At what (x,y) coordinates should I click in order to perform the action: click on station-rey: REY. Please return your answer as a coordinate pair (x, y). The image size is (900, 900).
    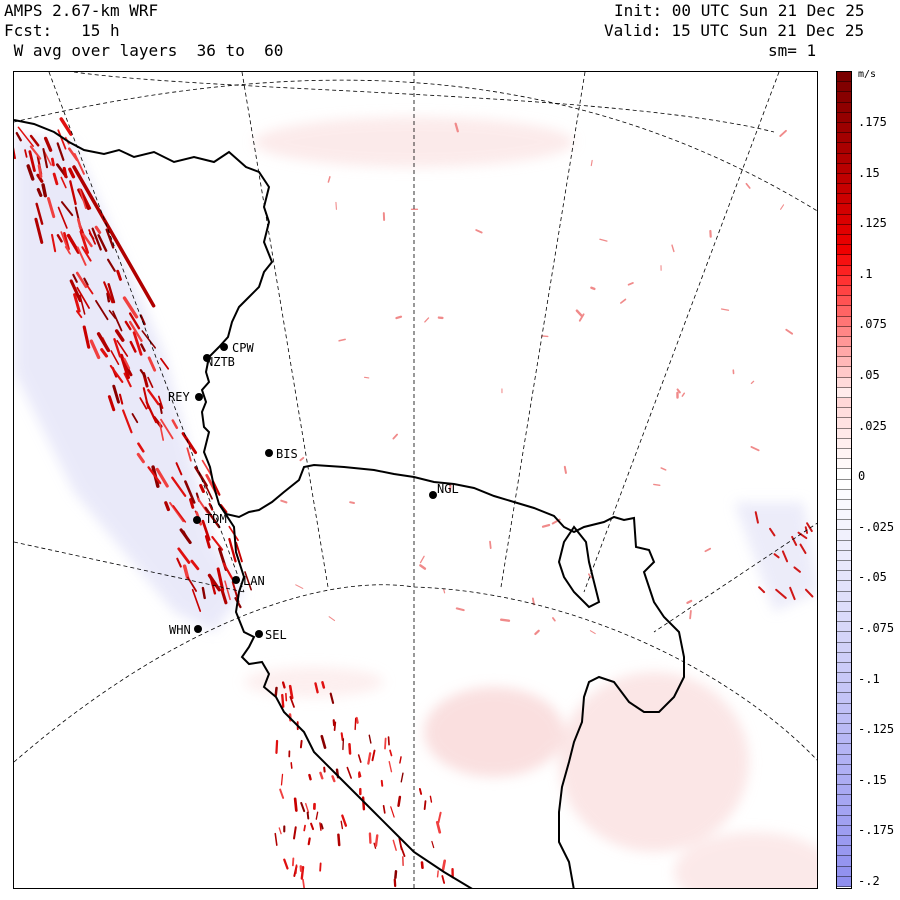
    Looking at the image, I should click on (185, 397).